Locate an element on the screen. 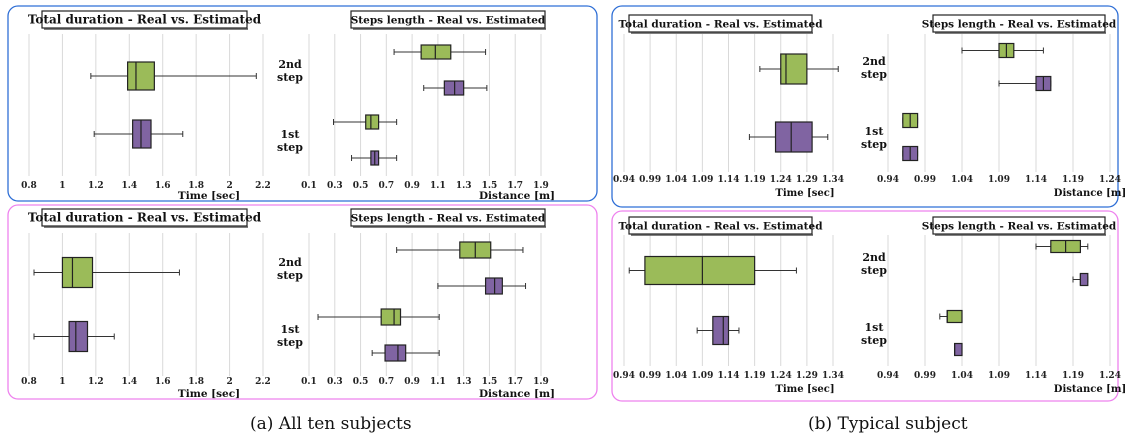 Image resolution: width=1126 pixels, height=442 pixels. x-tick-label: 1.29 is located at coordinates (807, 180).